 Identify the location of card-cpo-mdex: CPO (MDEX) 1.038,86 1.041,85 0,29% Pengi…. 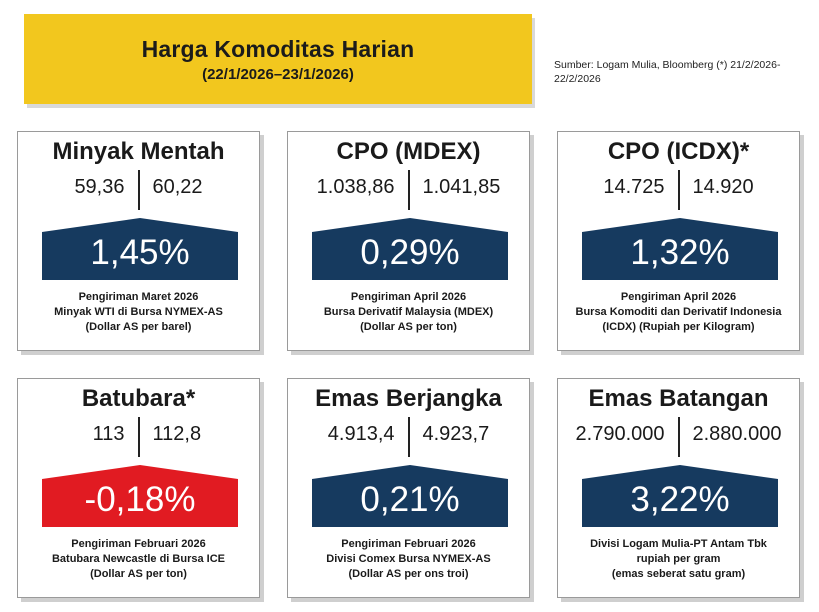
(408, 241).